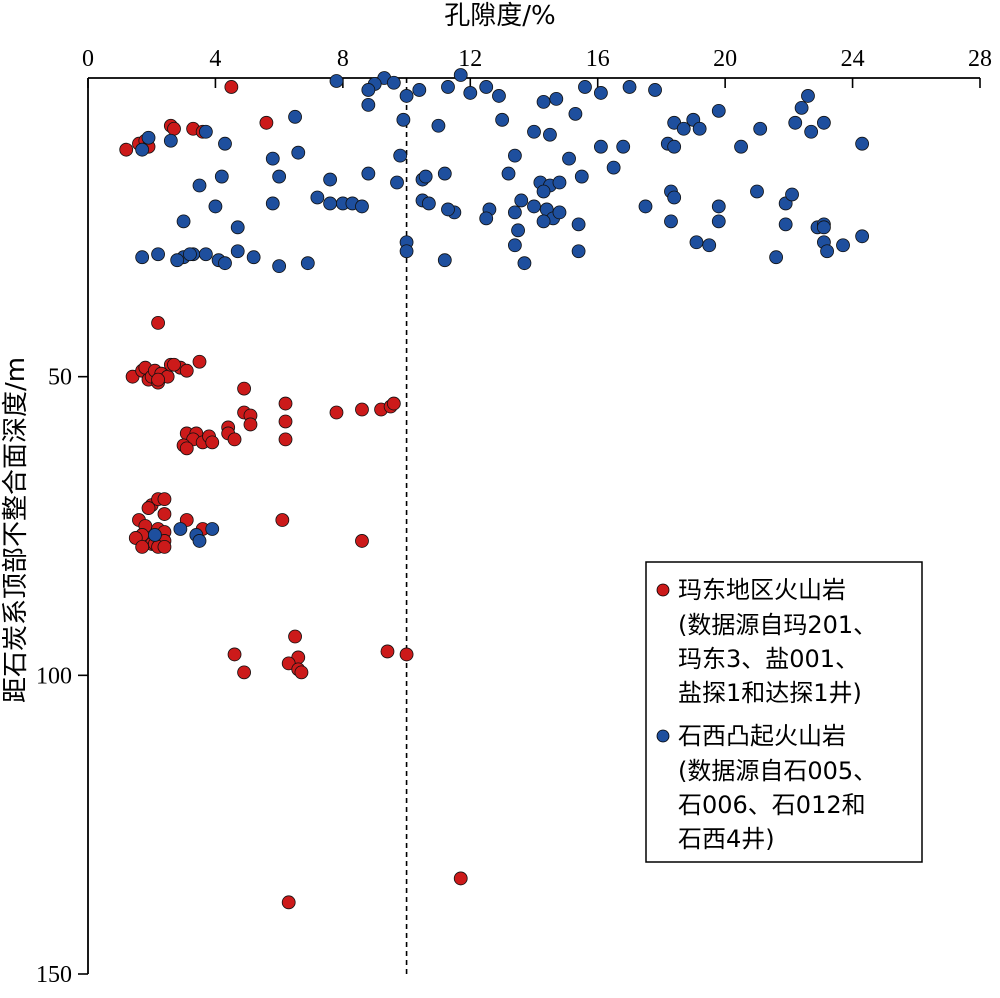 The image size is (1000, 998). I want to click on legend-marker-madong, so click(663, 590).